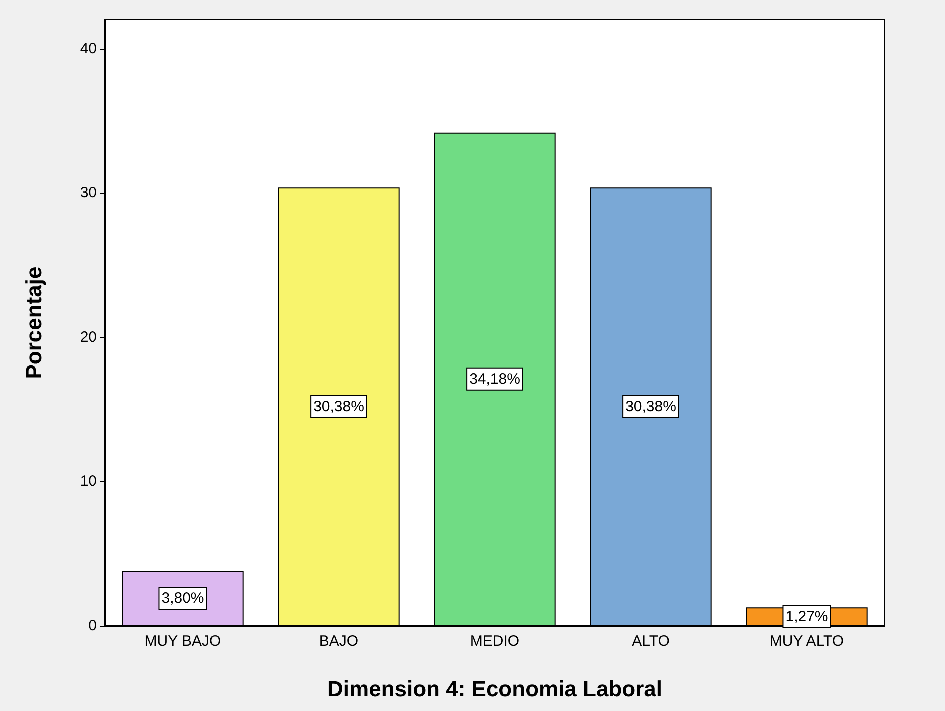 This screenshot has width=945, height=711. What do you see at coordinates (495, 689) in the screenshot?
I see `x-axis-title: Dimension 4: Economia Laboral` at bounding box center [495, 689].